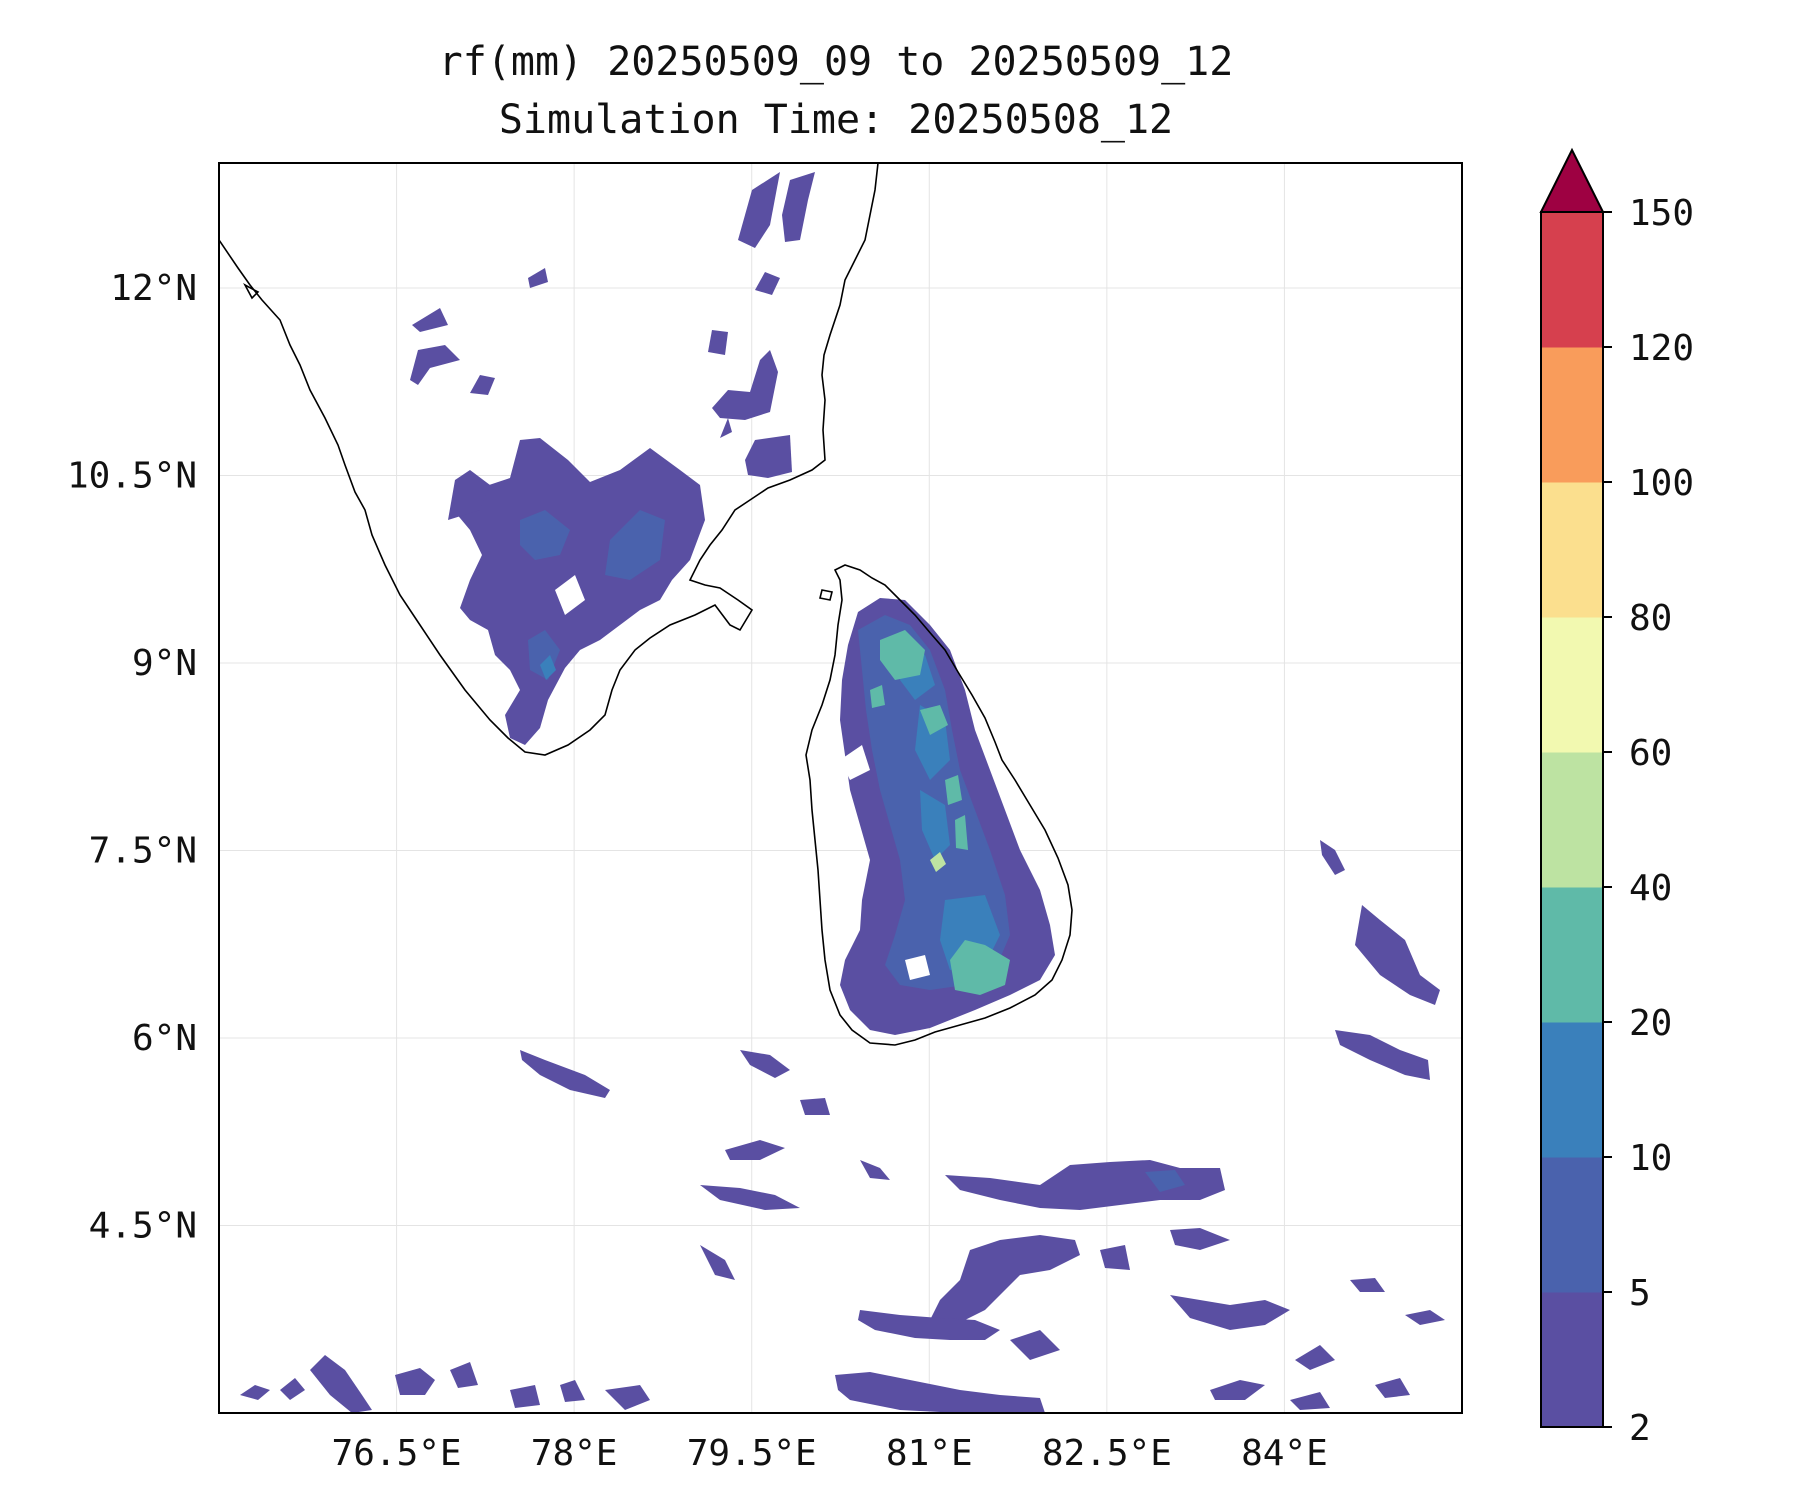  I want to click on title-line-2: Simulation Time: 20250508_12, so click(836, 120).